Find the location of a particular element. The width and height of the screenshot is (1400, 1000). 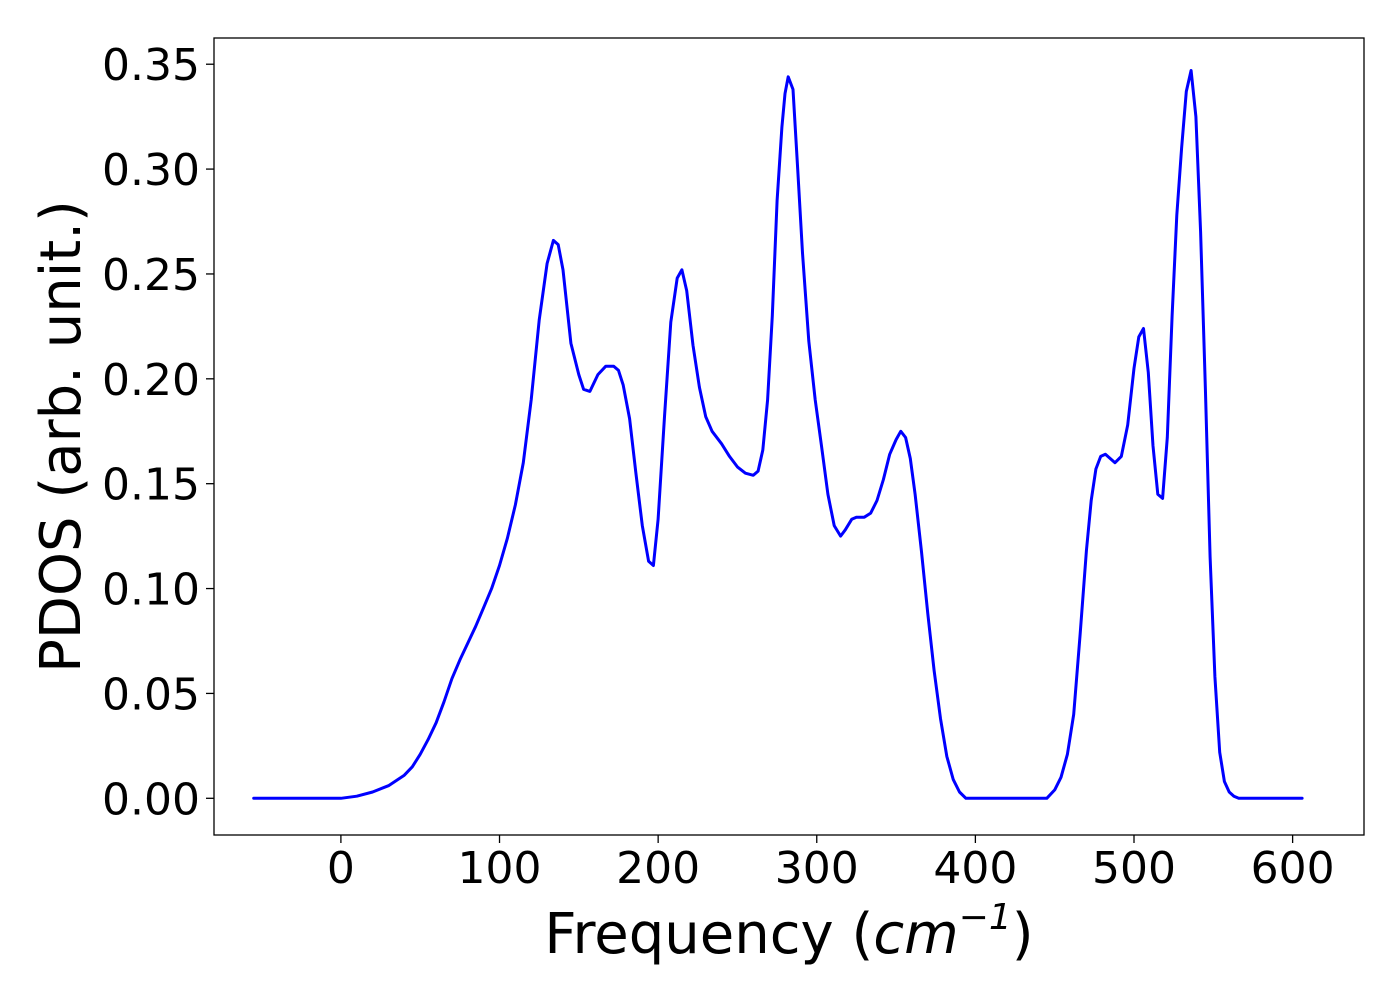

y-tick-label: 0.05 is located at coordinates (151, 694).